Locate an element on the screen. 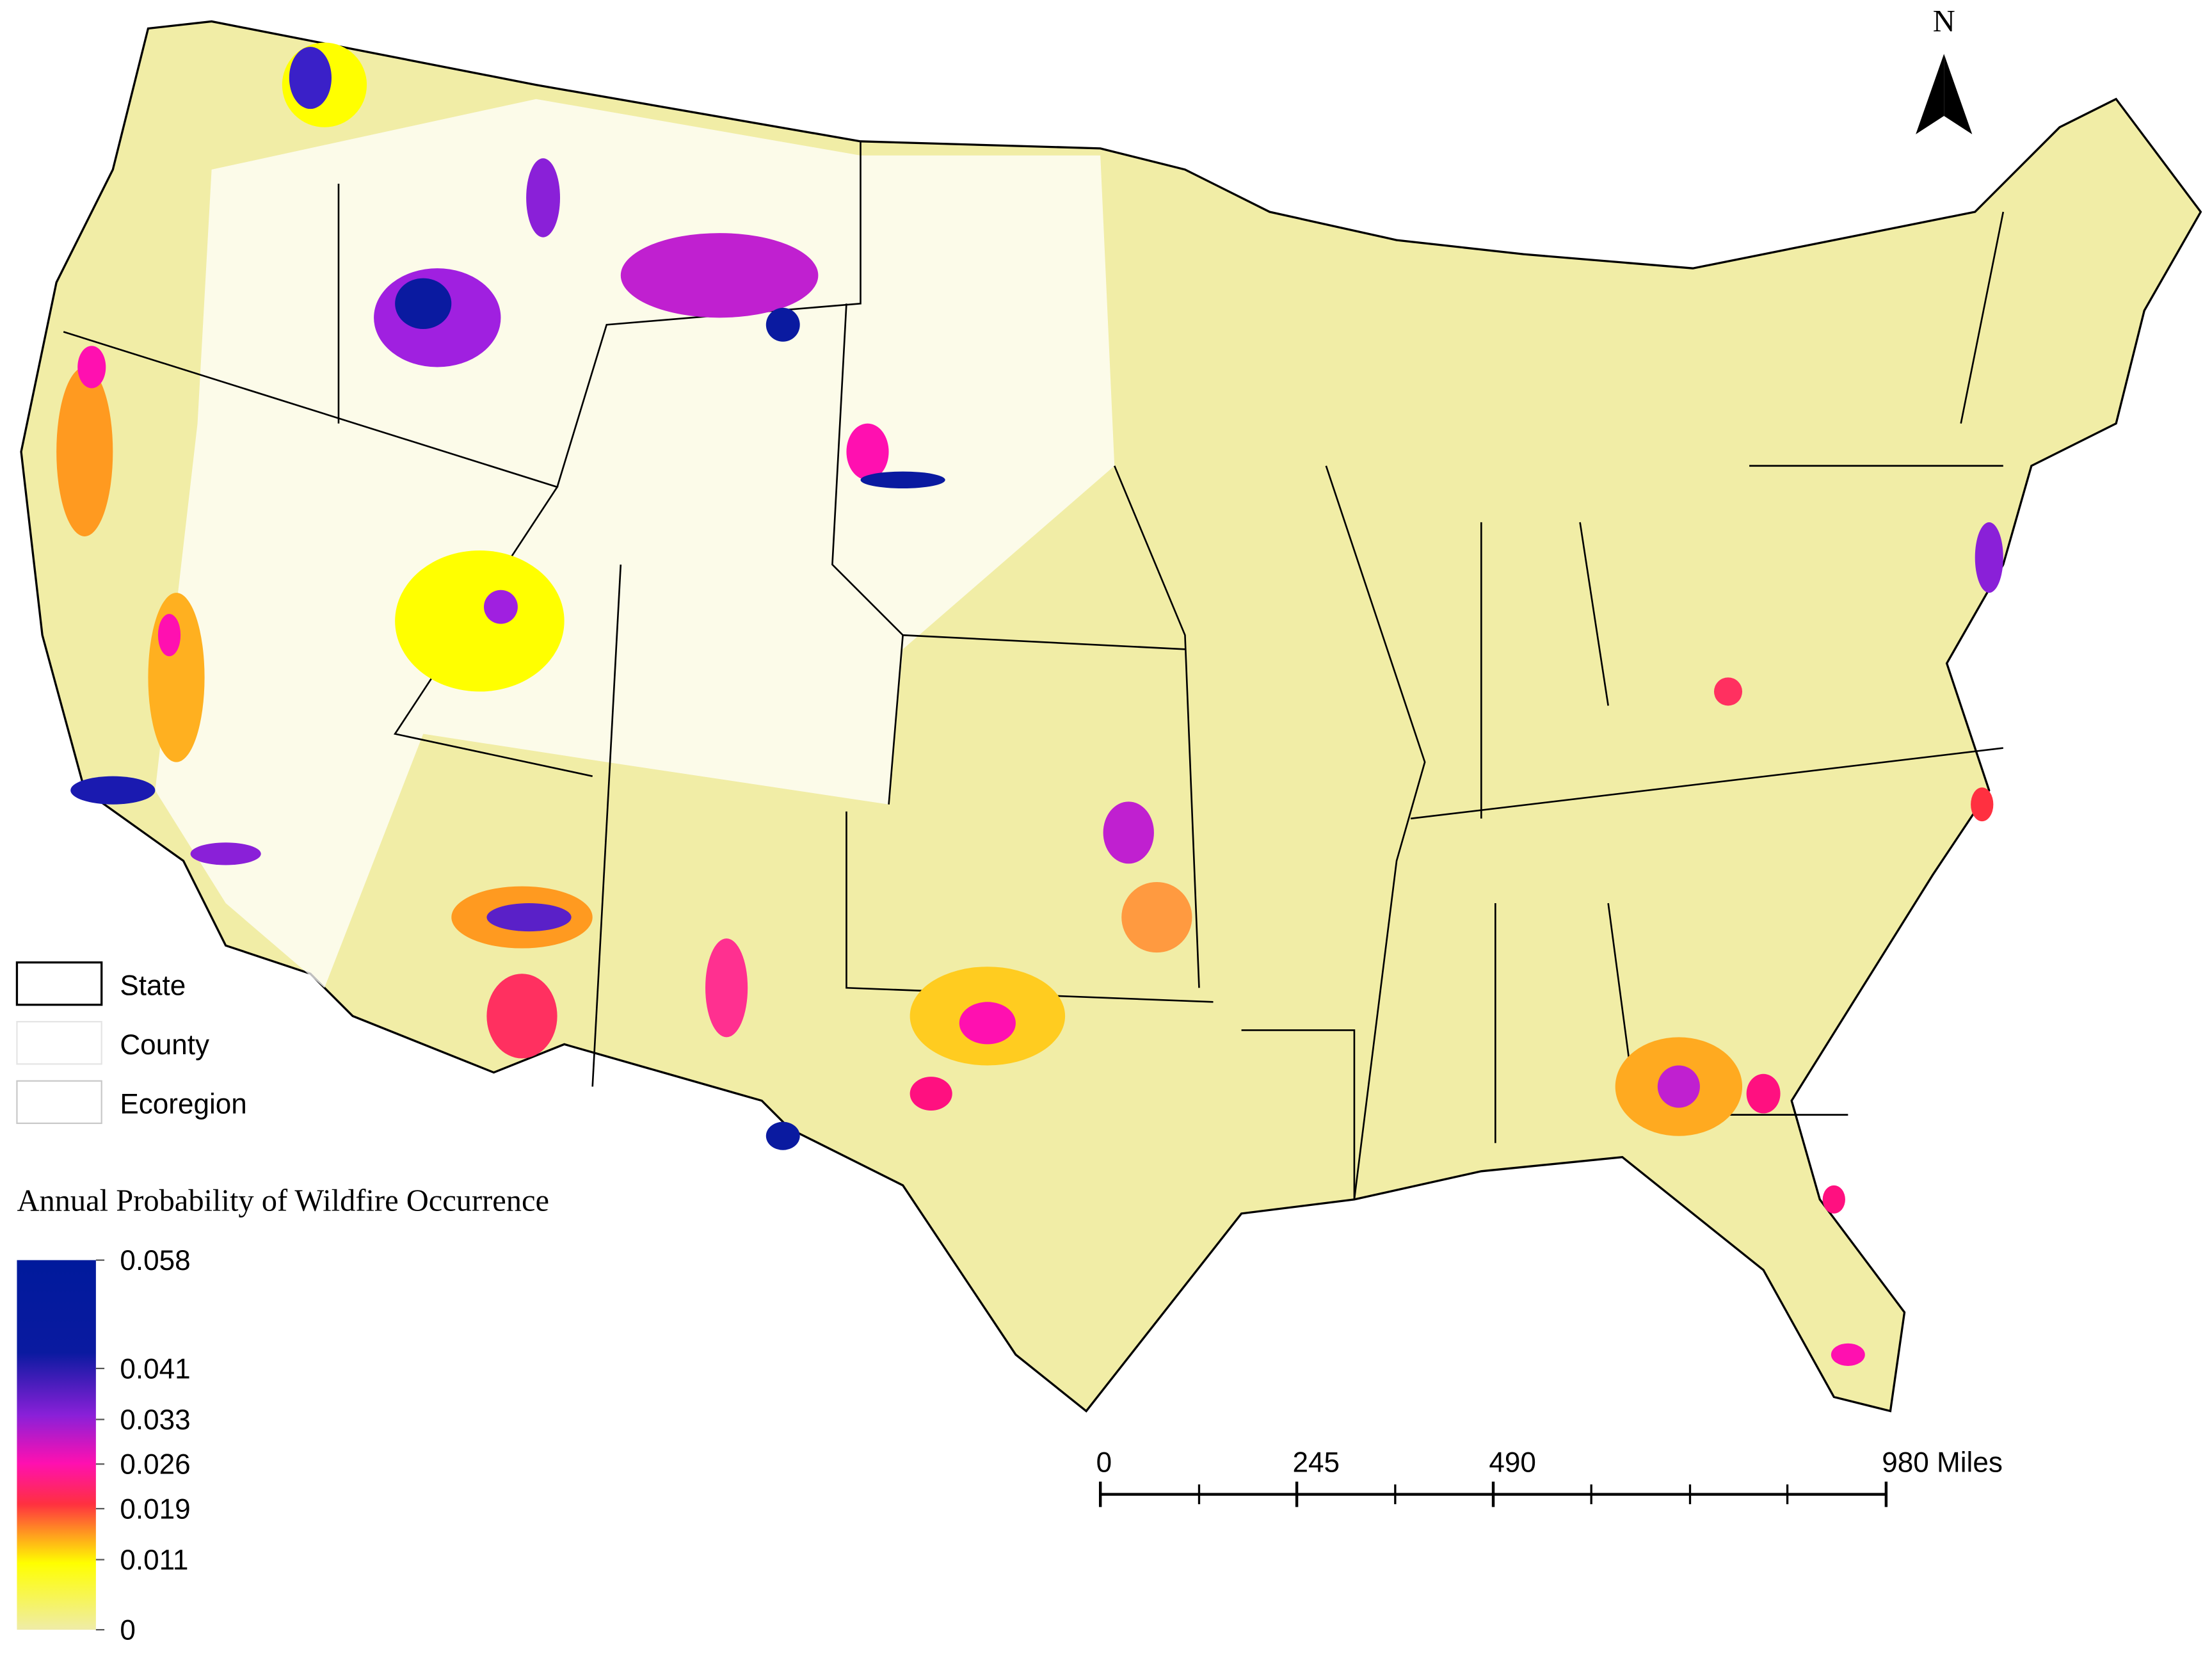 The height and width of the screenshot is (1654, 2212). state-swatch is located at coordinates (59, 983).